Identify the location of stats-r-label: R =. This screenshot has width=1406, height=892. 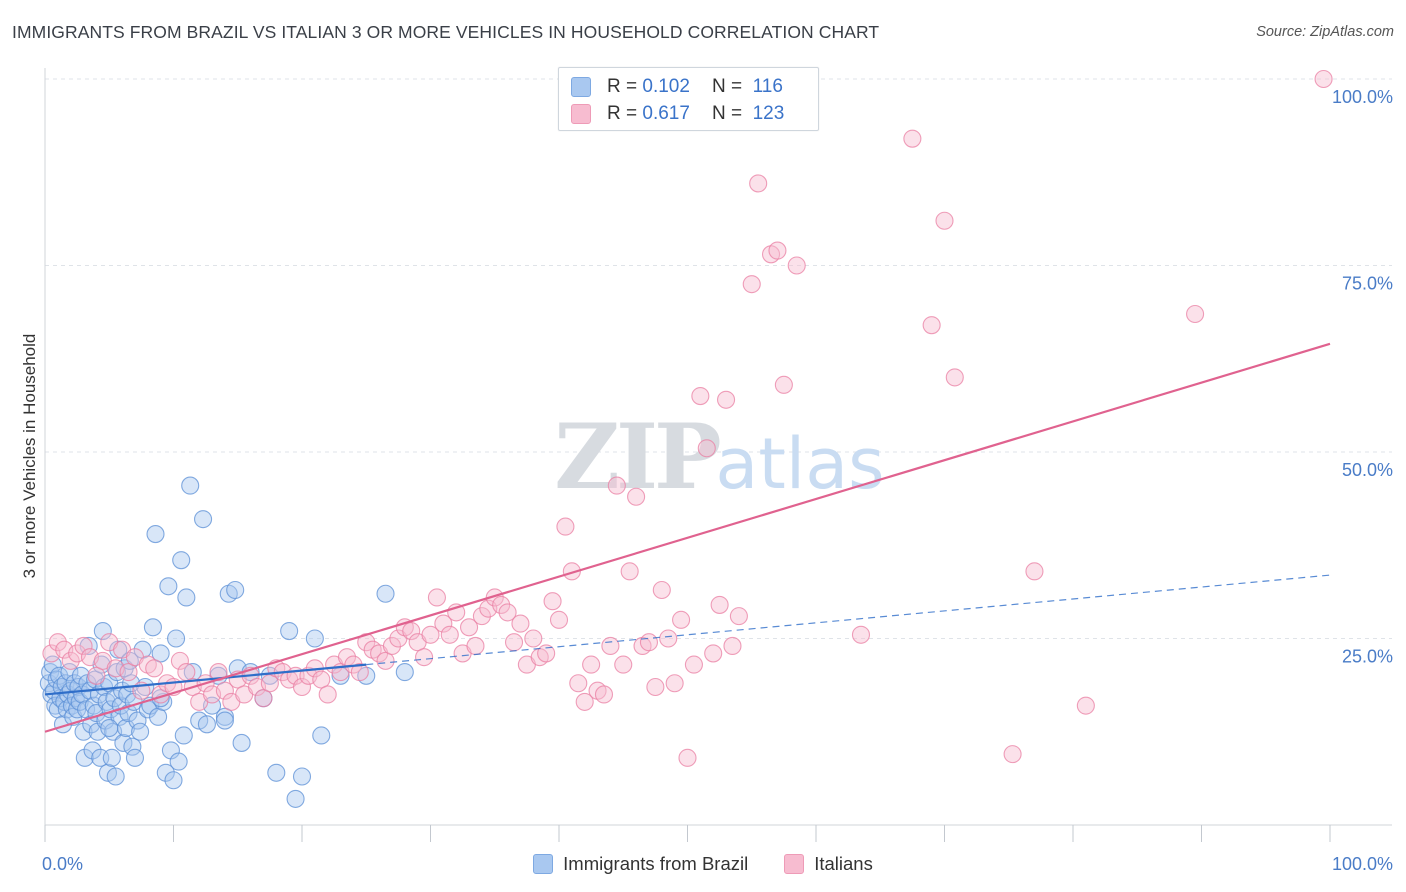
(622, 86).